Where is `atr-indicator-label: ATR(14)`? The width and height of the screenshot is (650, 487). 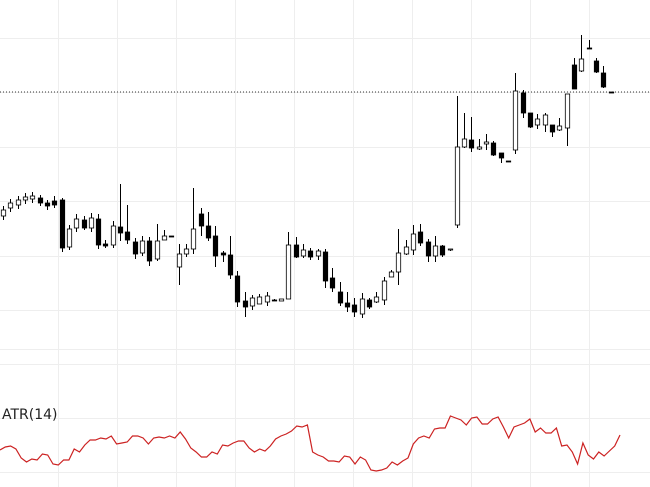 atr-indicator-label: ATR(14) is located at coordinates (30, 415).